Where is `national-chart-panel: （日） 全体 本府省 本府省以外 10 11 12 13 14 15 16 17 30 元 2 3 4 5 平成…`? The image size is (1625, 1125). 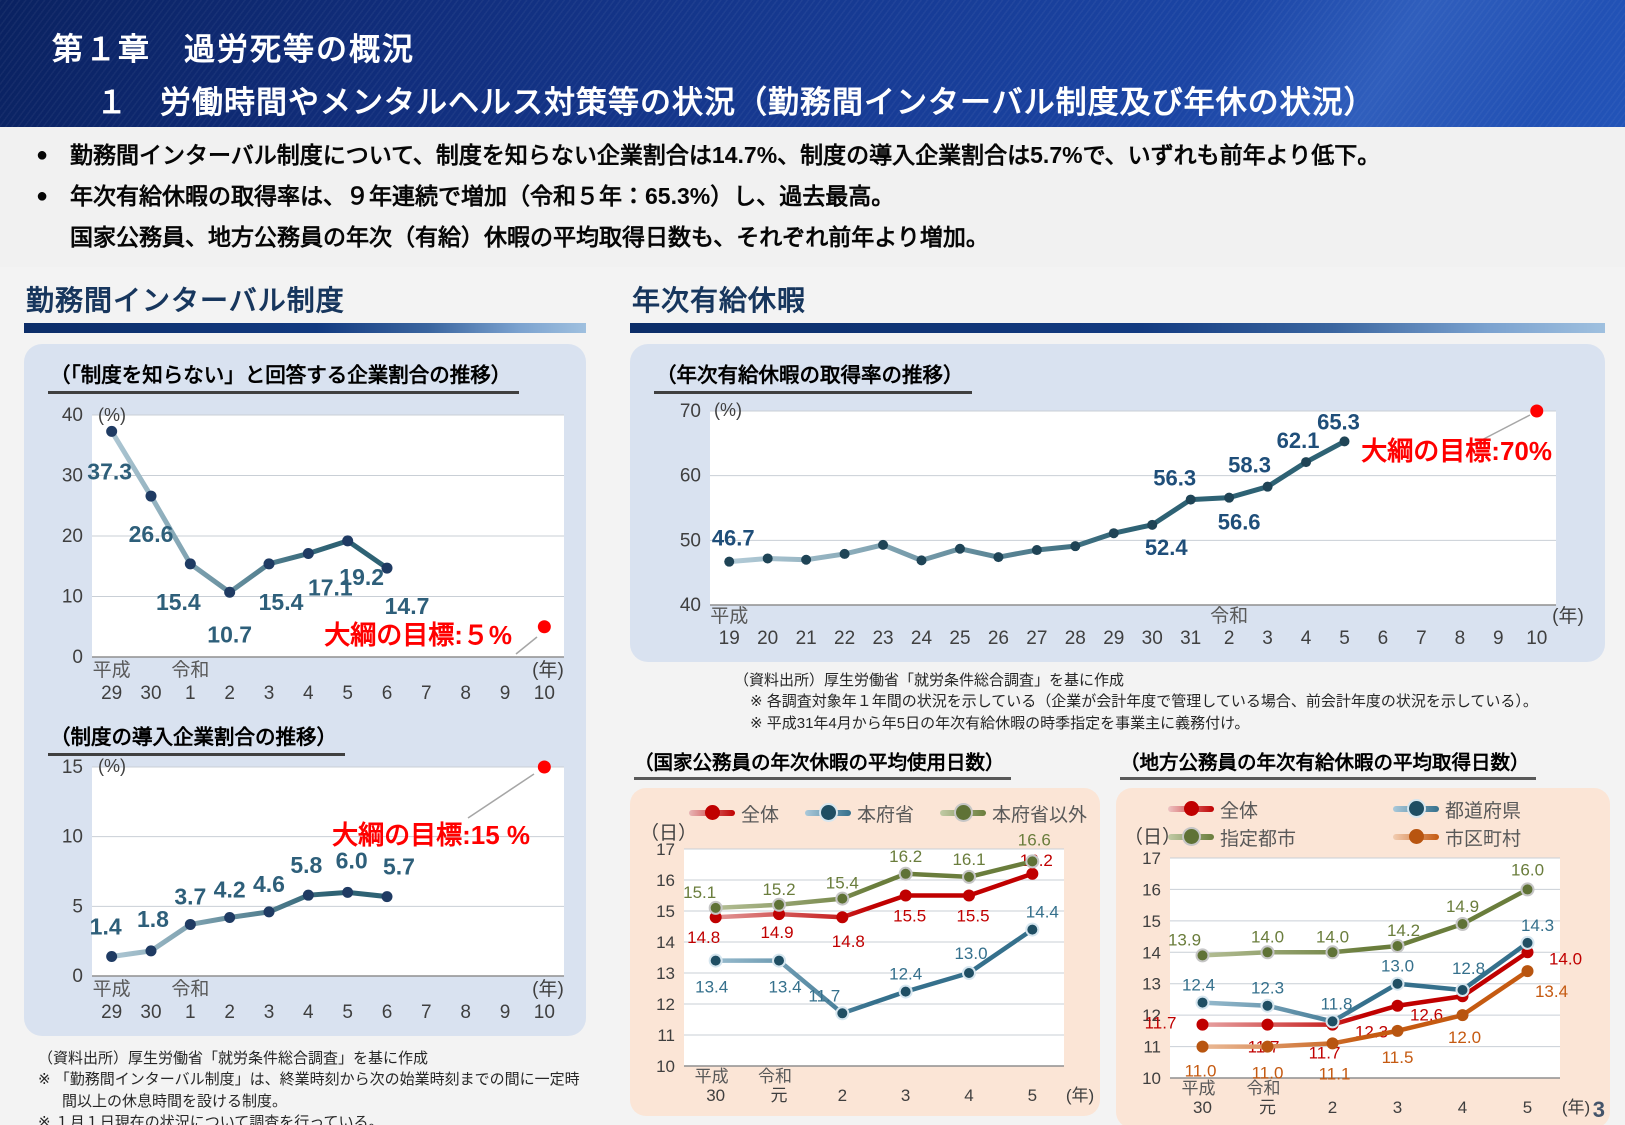
national-chart-panel: （日） 全体 本府省 本府省以外 10 11 12 13 14 15 16 17 30 元 2 3 4 5 平成… is located at coordinates (865, 952).